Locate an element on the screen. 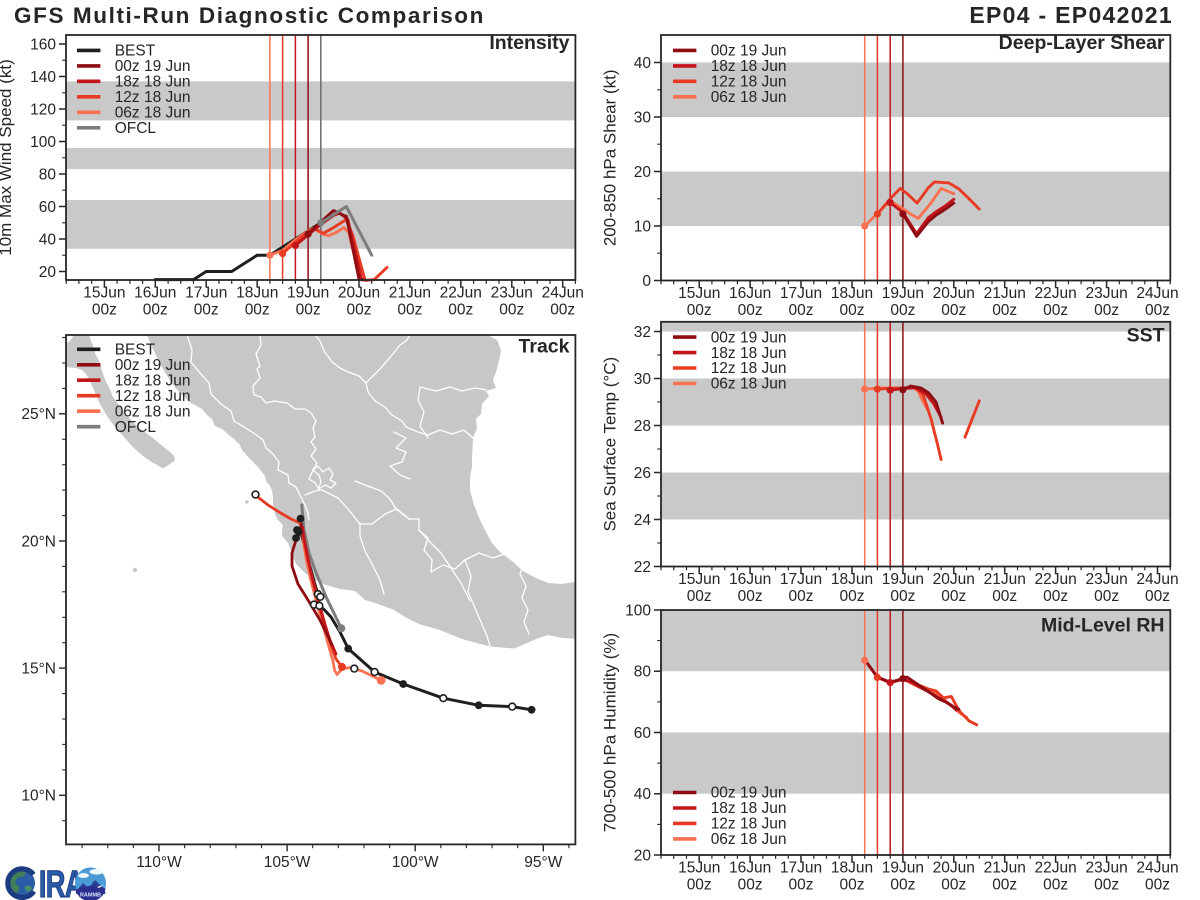 The image size is (1200, 900). svg-text: 700-500 hPa Humidity (%) is located at coordinates (610, 732).